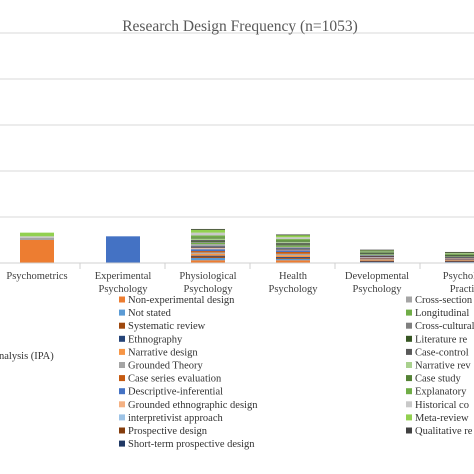 This screenshot has width=474, height=474. Describe the element at coordinates (175, 379) in the screenshot. I see `legend-label: Case series evaluation` at that location.